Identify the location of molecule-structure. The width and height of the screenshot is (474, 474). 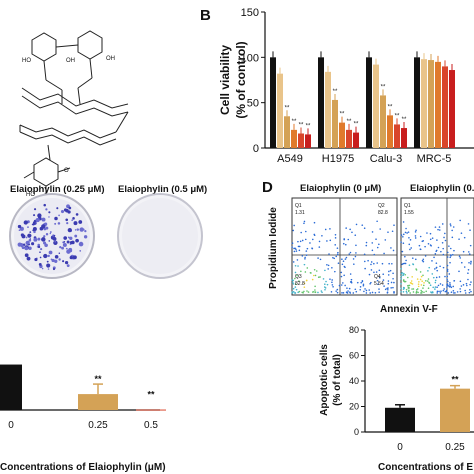
(74, 114).